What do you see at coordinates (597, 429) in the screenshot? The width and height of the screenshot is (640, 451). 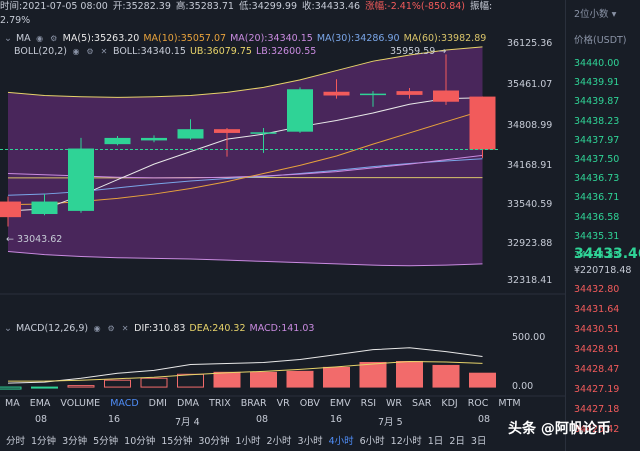 I see `bid-price: 34425.42` at bounding box center [597, 429].